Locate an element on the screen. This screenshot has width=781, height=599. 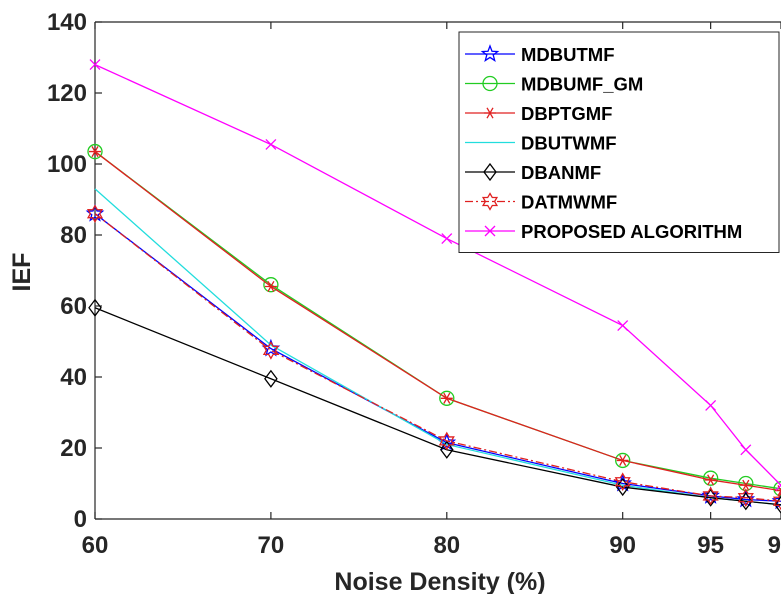
legend-item-mdbutmf: MDBUTMF is located at coordinates (540, 54).